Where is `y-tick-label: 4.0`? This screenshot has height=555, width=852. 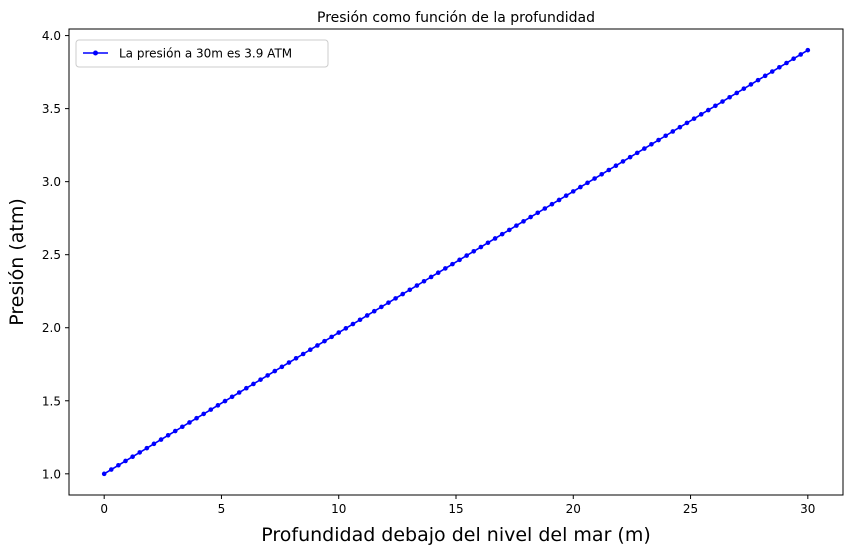
y-tick-label: 4.0 is located at coordinates (51, 36).